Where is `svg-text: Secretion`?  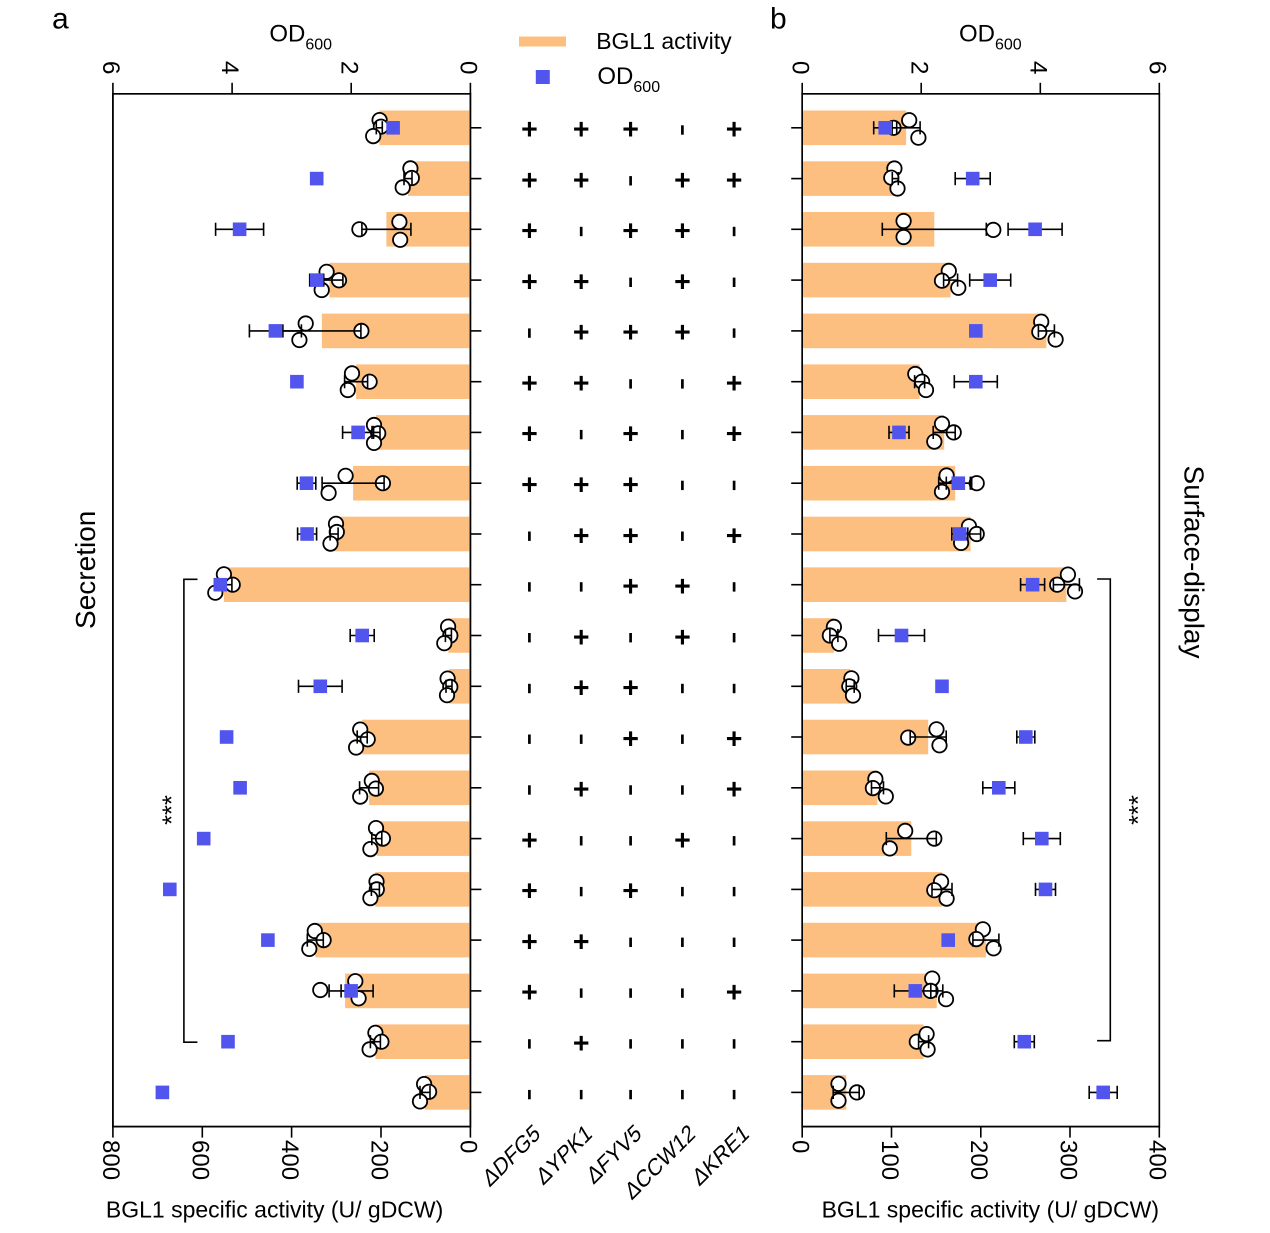
svg-text: Secretion is located at coordinates (85, 570).